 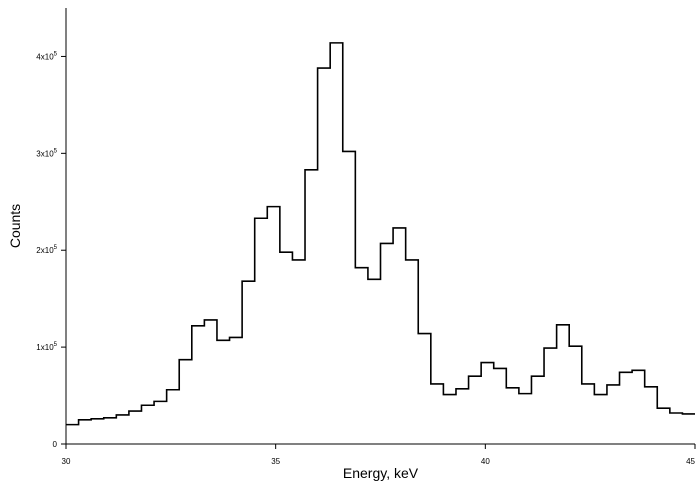 What do you see at coordinates (15, 226) in the screenshot?
I see `y-axis-title: Counts` at bounding box center [15, 226].